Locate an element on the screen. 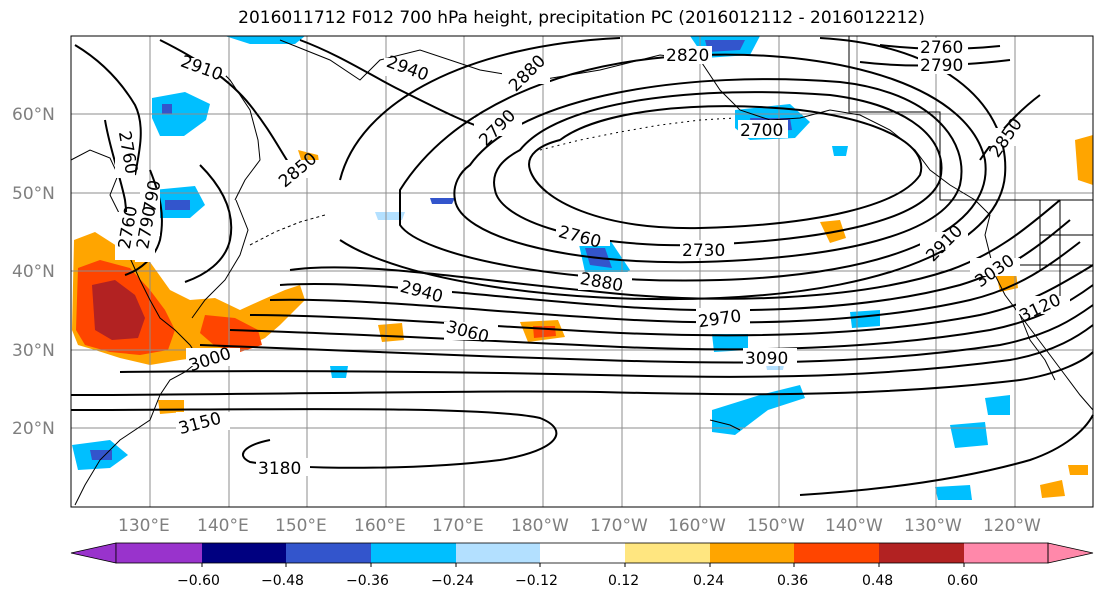 Image resolution: width=1105 pixels, height=601 pixels. lon-label: 160°W is located at coordinates (697, 526).